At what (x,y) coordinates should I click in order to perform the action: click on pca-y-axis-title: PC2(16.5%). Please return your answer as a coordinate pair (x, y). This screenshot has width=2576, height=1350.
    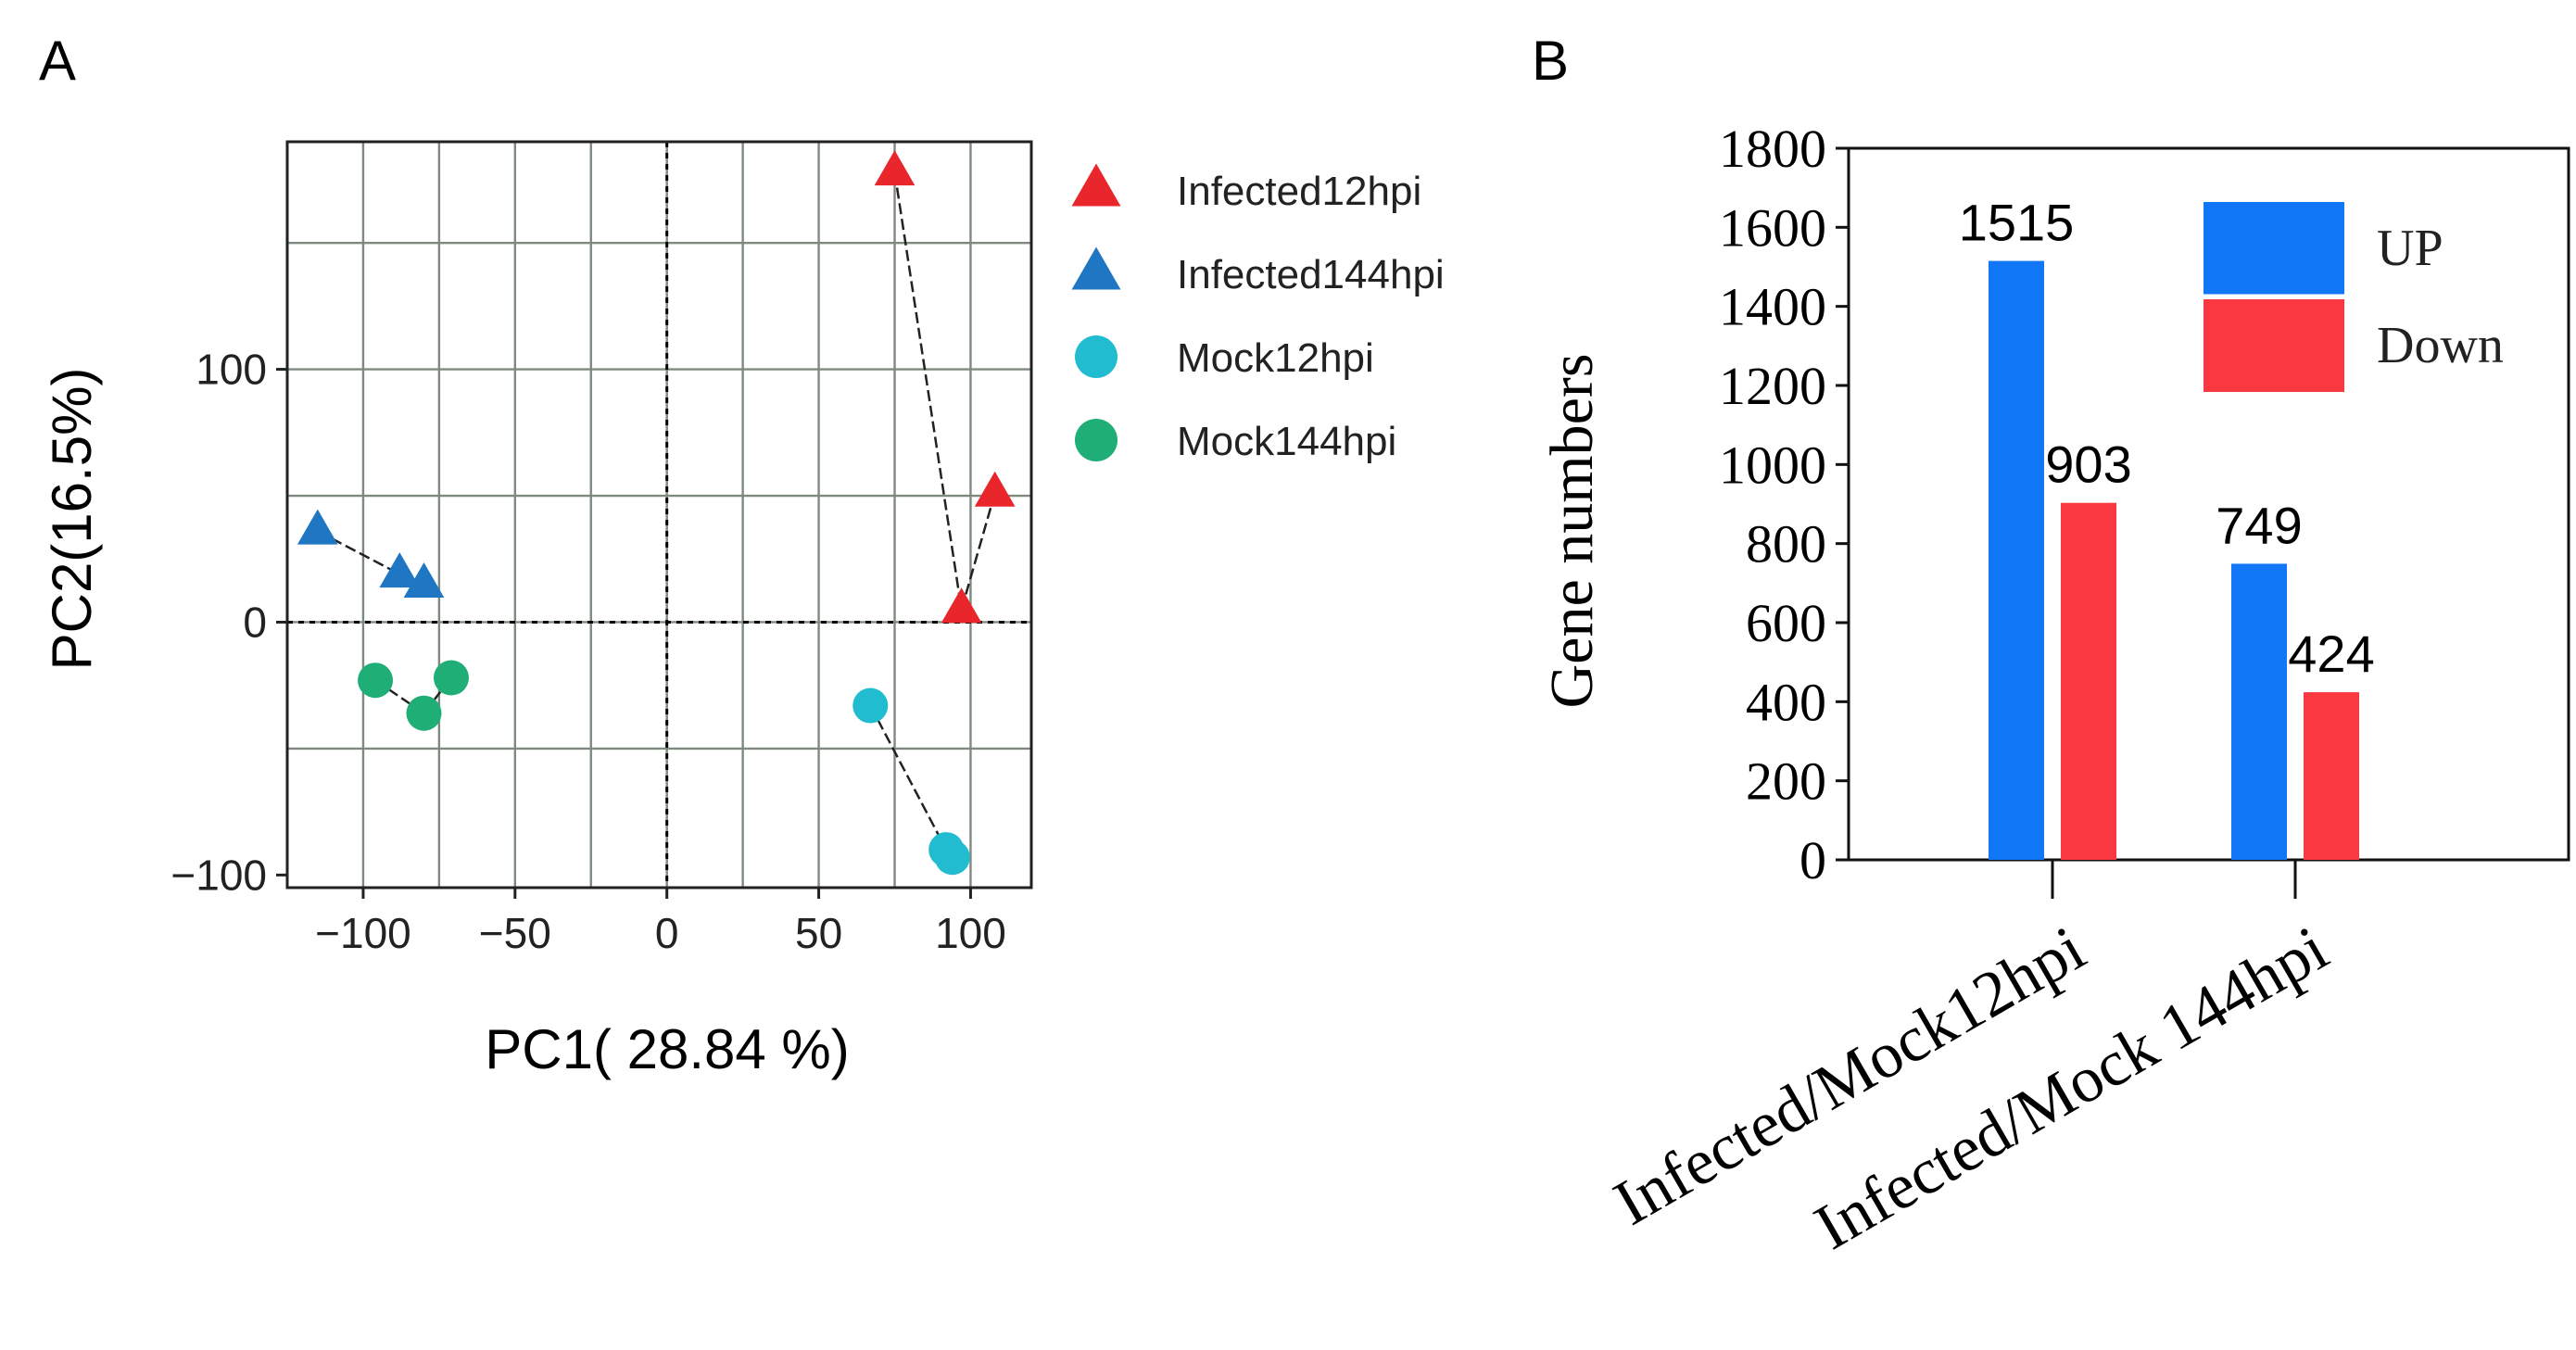
    Looking at the image, I should click on (72, 519).